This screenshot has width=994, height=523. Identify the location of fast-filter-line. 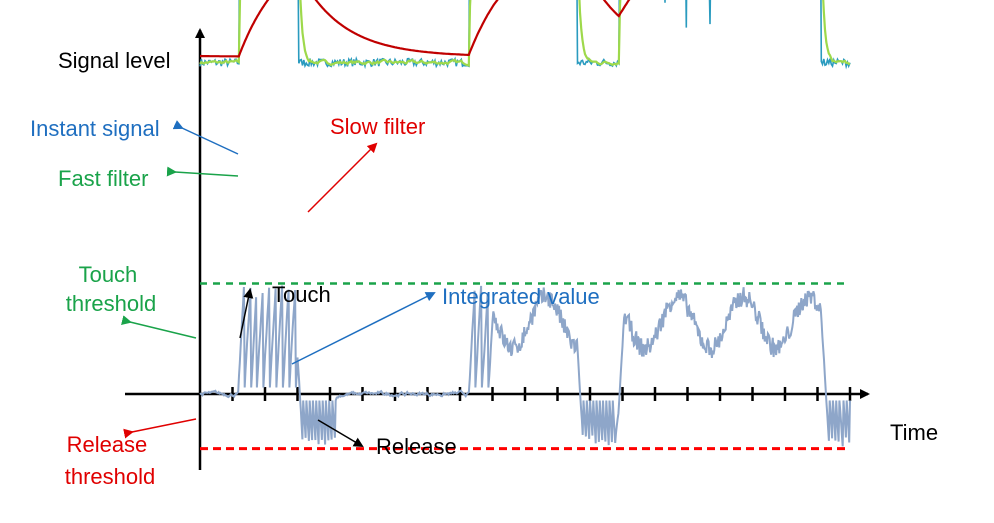
(525, 33).